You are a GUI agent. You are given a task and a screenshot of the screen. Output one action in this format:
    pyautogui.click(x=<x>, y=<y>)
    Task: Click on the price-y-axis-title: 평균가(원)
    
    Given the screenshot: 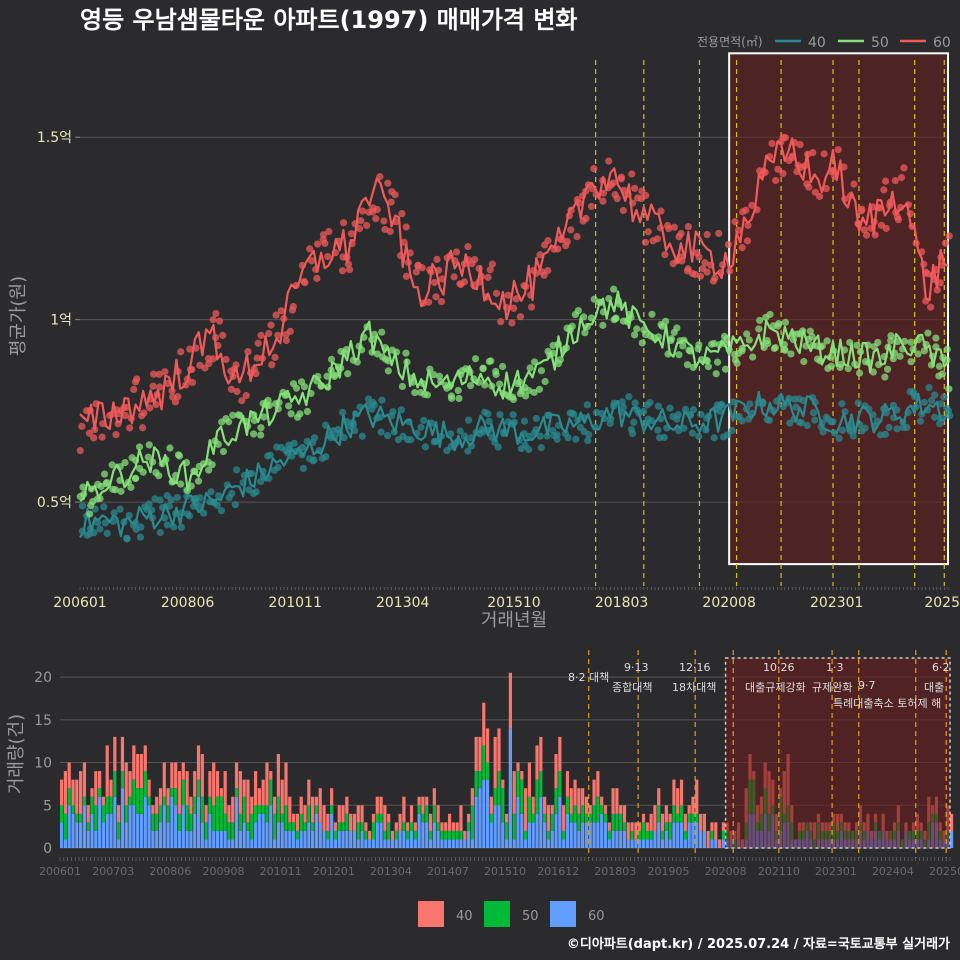 What is the action you would take?
    pyautogui.click(x=18, y=316)
    